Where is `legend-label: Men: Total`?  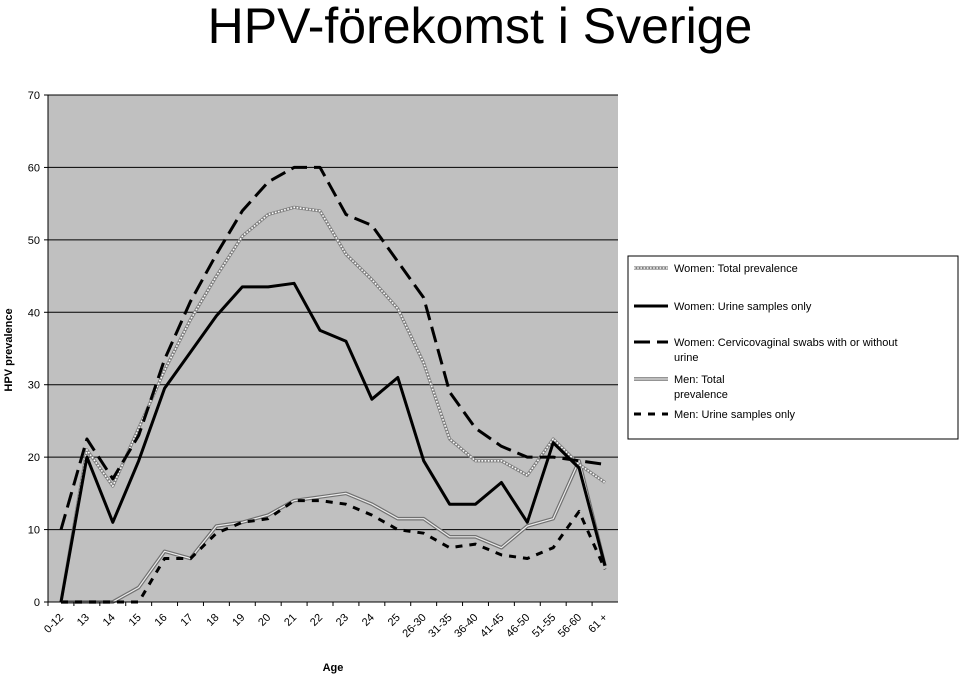 legend-label: Men: Total is located at coordinates (699, 380).